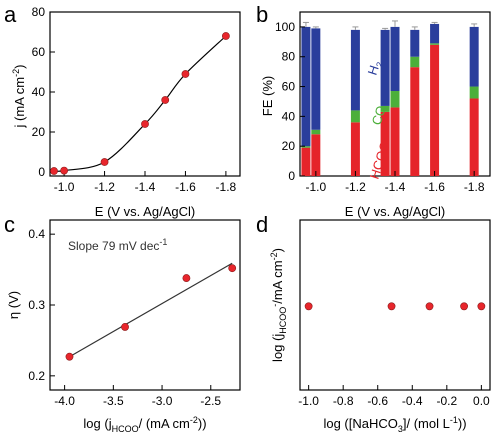 This screenshot has width=500, height=434. What do you see at coordinates (64, 401) in the screenshot?
I see `panel-c-xtick-label: -4.0` at bounding box center [64, 401].